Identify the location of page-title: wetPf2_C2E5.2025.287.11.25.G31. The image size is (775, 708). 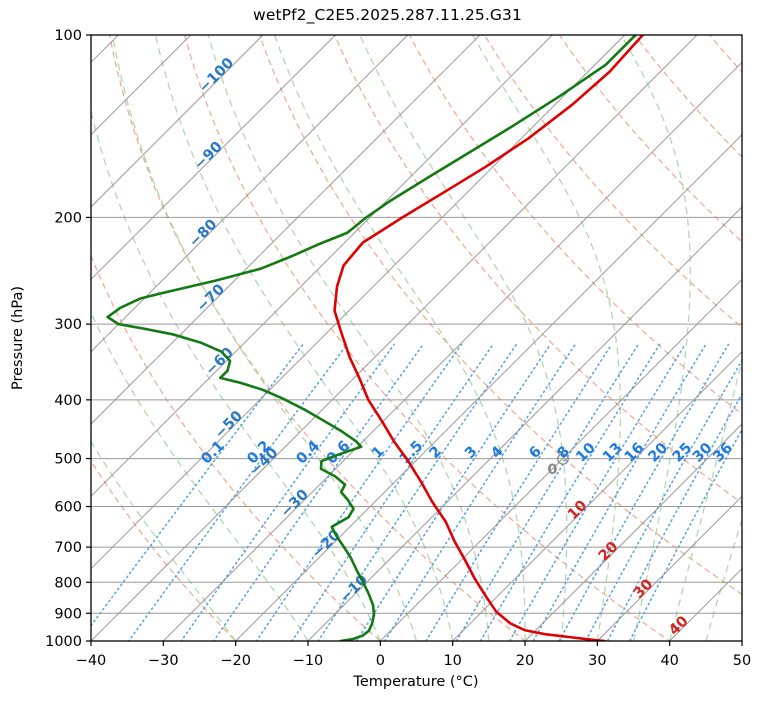
(387, 15).